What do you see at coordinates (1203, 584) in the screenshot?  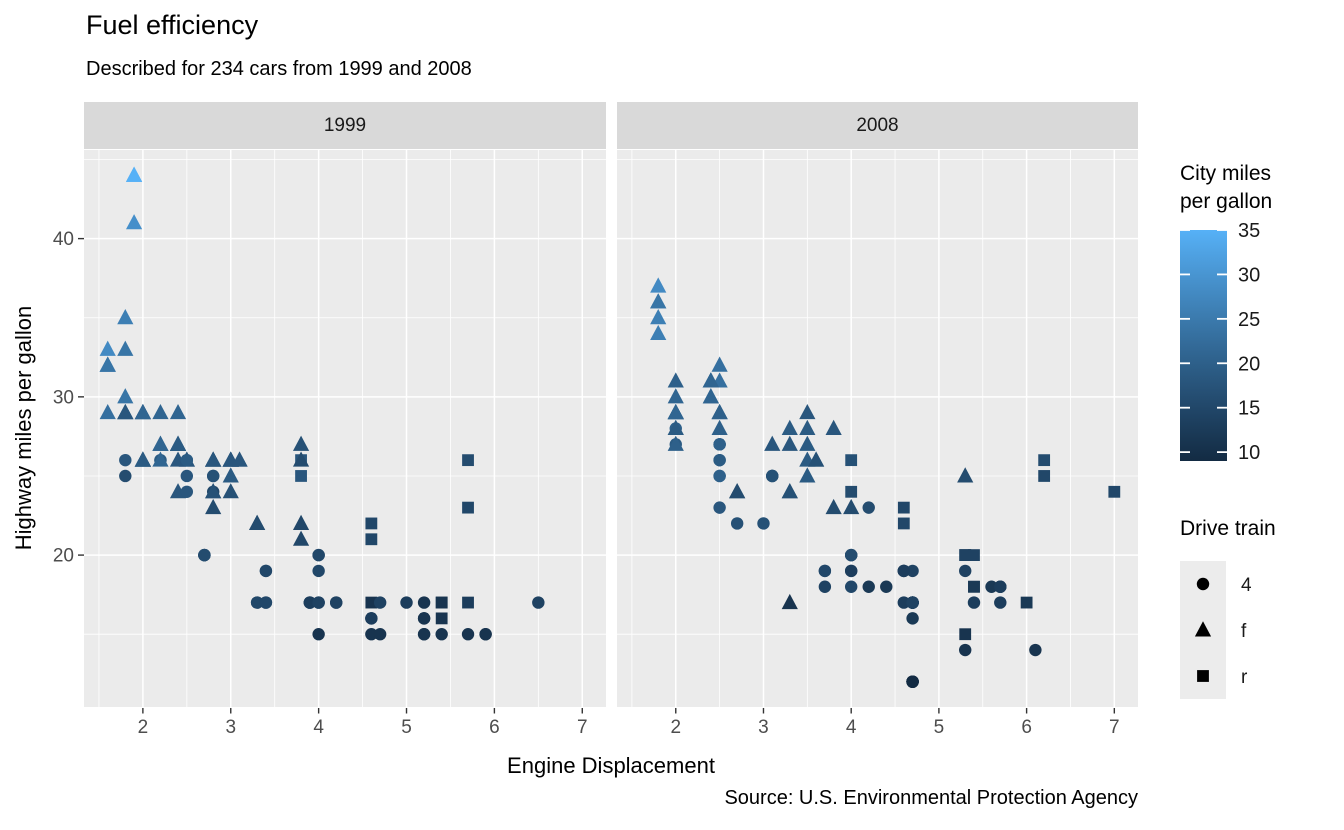 I see `circle-legend-icon` at bounding box center [1203, 584].